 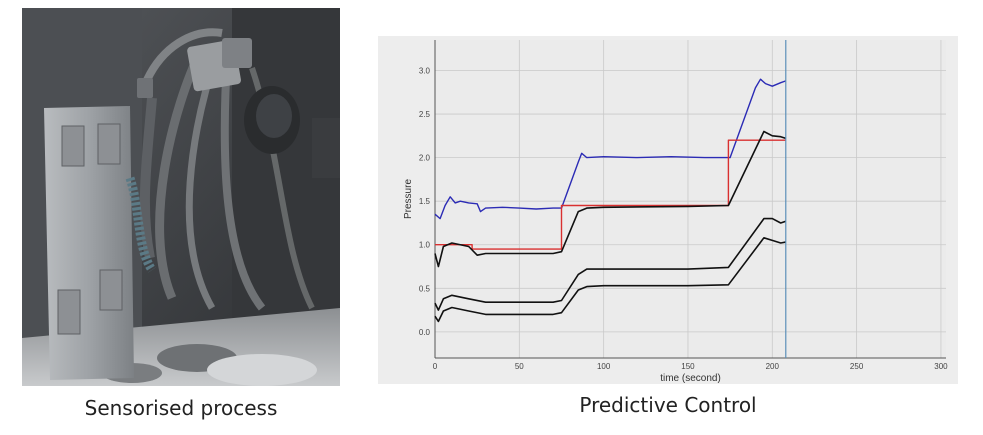 I want to click on y-tick-label: 1.5, so click(x=425, y=201).